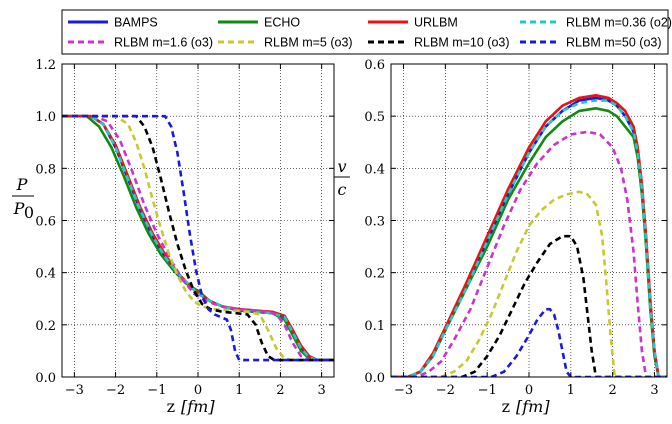 The width and height of the screenshot is (672, 424). Describe the element at coordinates (374, 222) in the screenshot. I see `y-tick-label: 0.3` at that location.